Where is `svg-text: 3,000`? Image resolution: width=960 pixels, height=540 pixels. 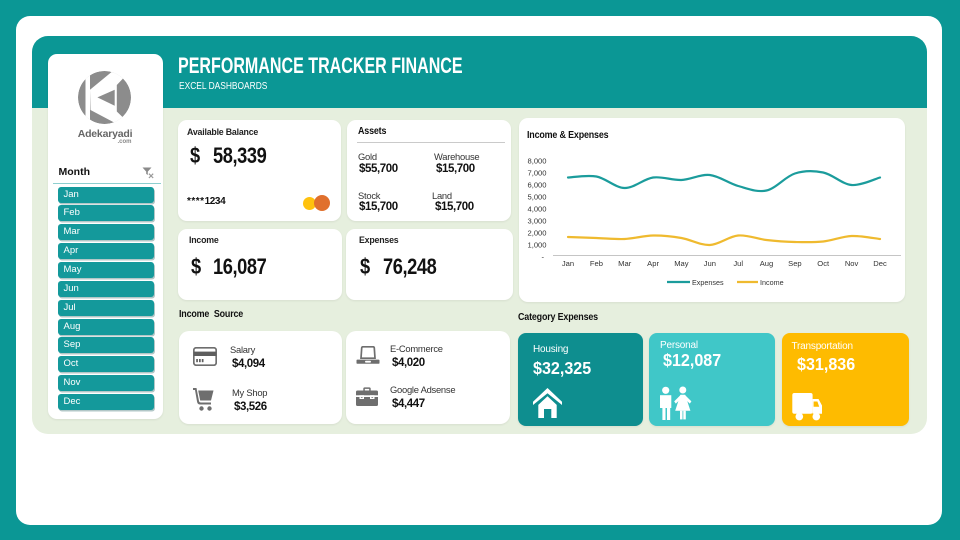
svg-text: 3,000 is located at coordinates (536, 221).